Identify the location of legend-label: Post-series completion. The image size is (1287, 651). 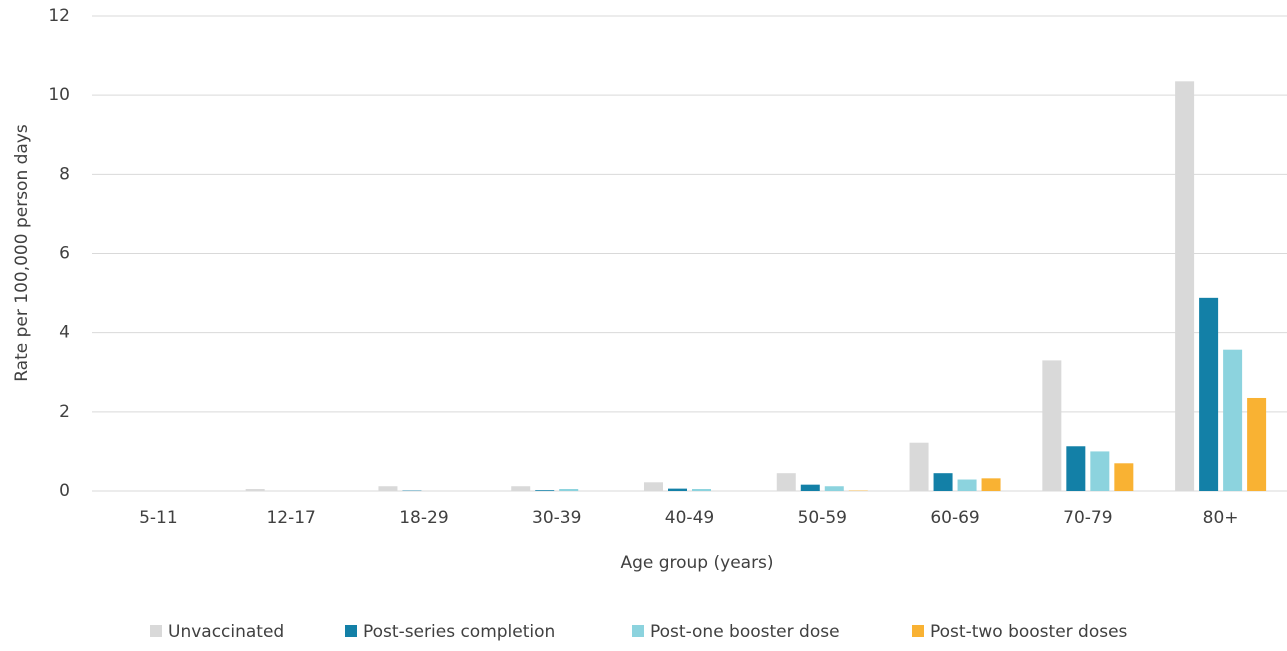
(459, 632).